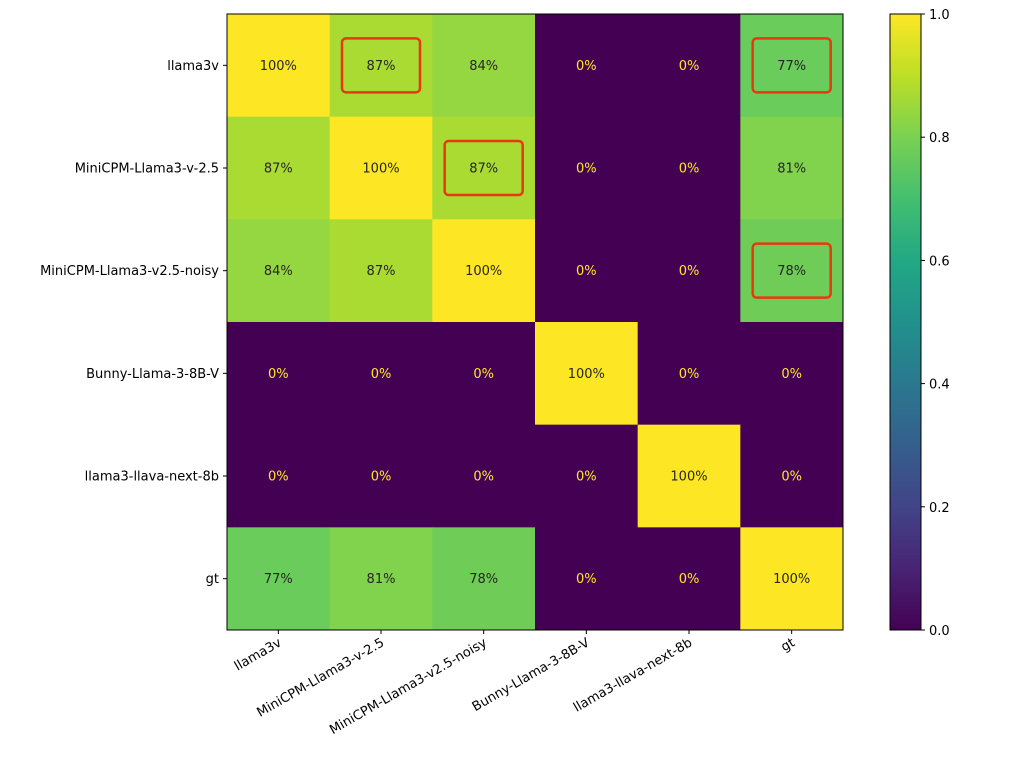 This screenshot has height=760, width=1036. Describe the element at coordinates (212, 579) in the screenshot. I see `y-tick-label: gt` at that location.